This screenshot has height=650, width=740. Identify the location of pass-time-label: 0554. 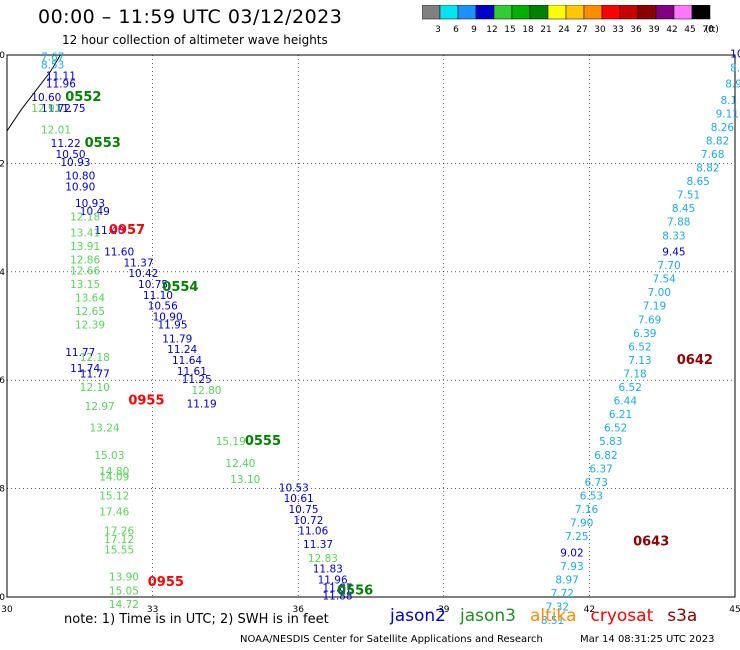
(180, 287).